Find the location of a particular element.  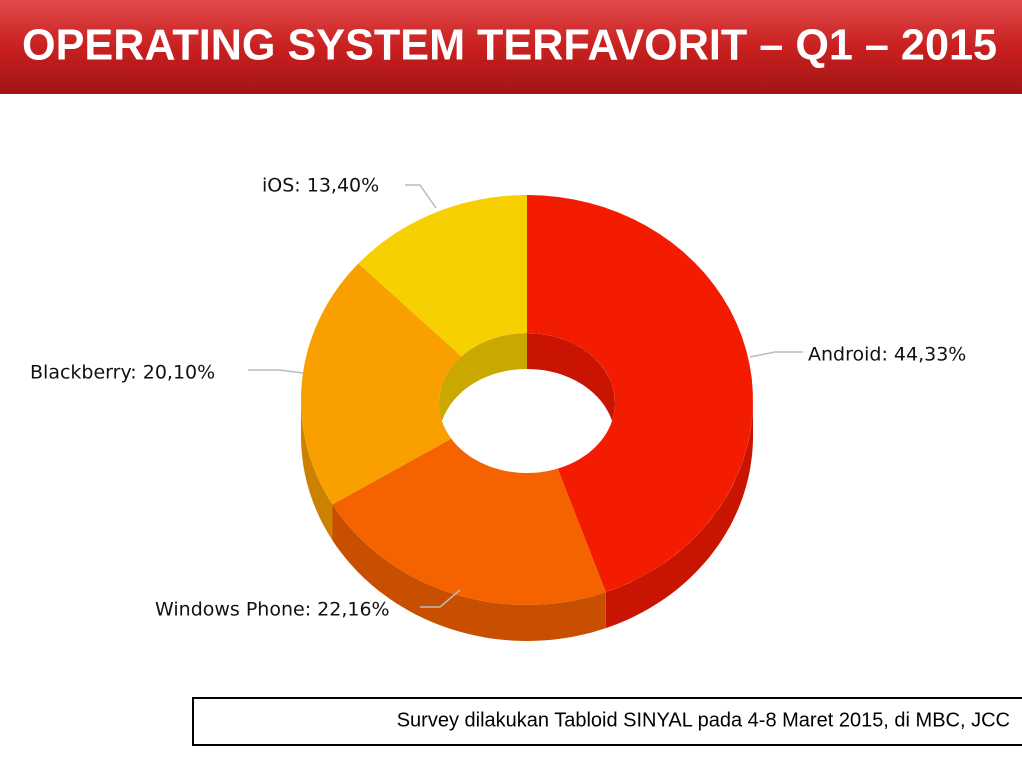

chart-title: OPERATING SYSTEM TERFAVORIT – Q1 – 2015 is located at coordinates (509, 45).